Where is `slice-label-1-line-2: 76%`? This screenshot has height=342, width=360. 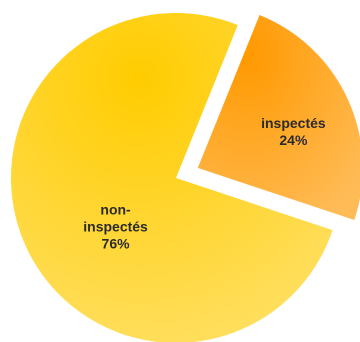 slice-label-1-line-2: 76% is located at coordinates (116, 244).